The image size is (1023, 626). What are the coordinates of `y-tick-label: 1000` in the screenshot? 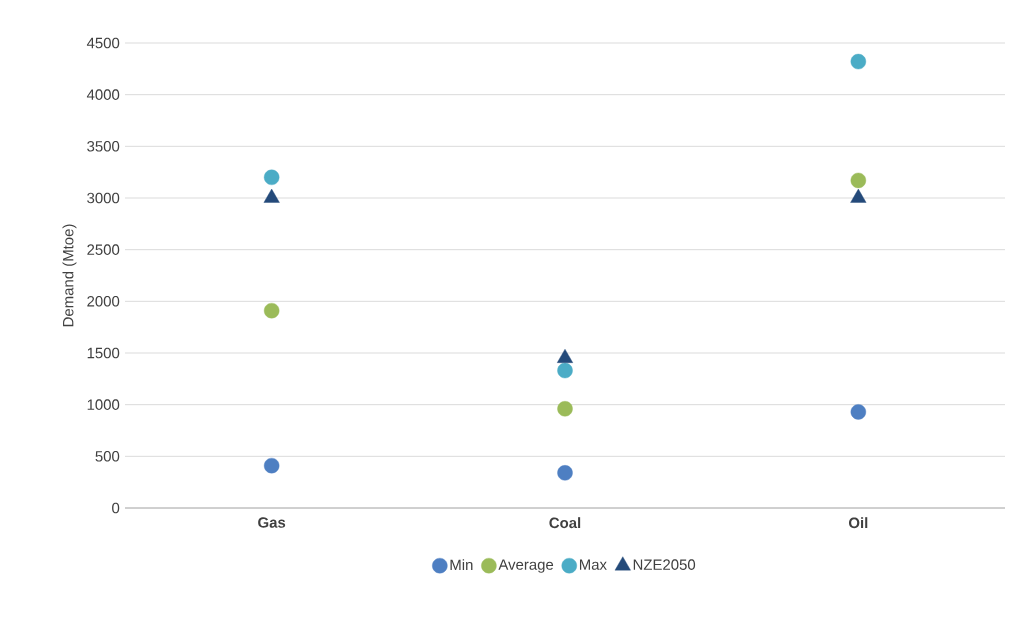 It's located at (103, 404).